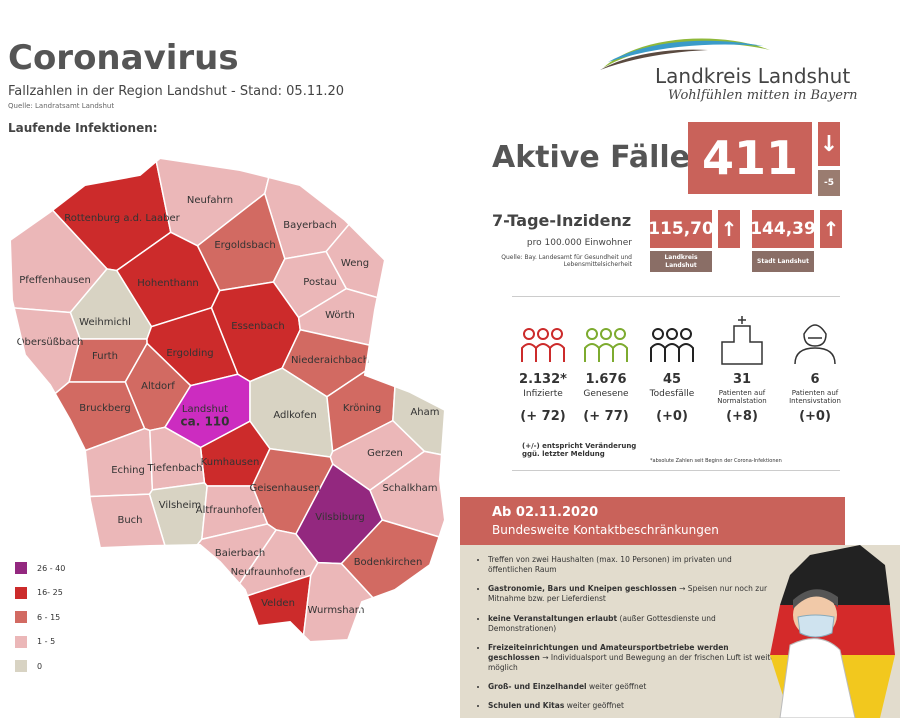 This screenshot has height=720, width=900. I want to click on stat-icons, so click(678, 340).